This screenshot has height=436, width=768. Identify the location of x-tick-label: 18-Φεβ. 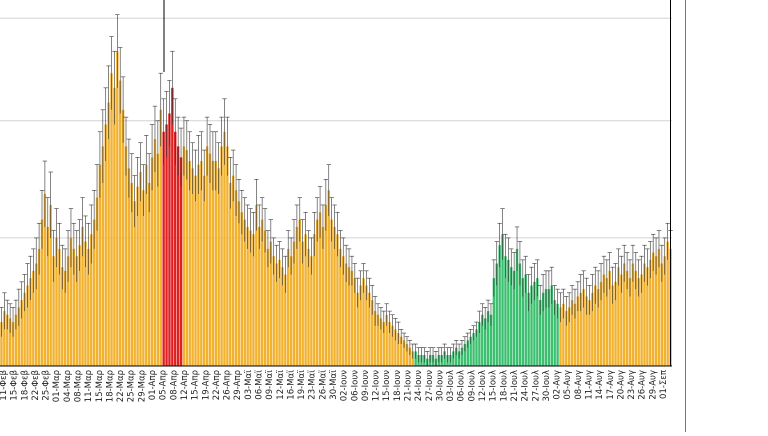
(25, 385).